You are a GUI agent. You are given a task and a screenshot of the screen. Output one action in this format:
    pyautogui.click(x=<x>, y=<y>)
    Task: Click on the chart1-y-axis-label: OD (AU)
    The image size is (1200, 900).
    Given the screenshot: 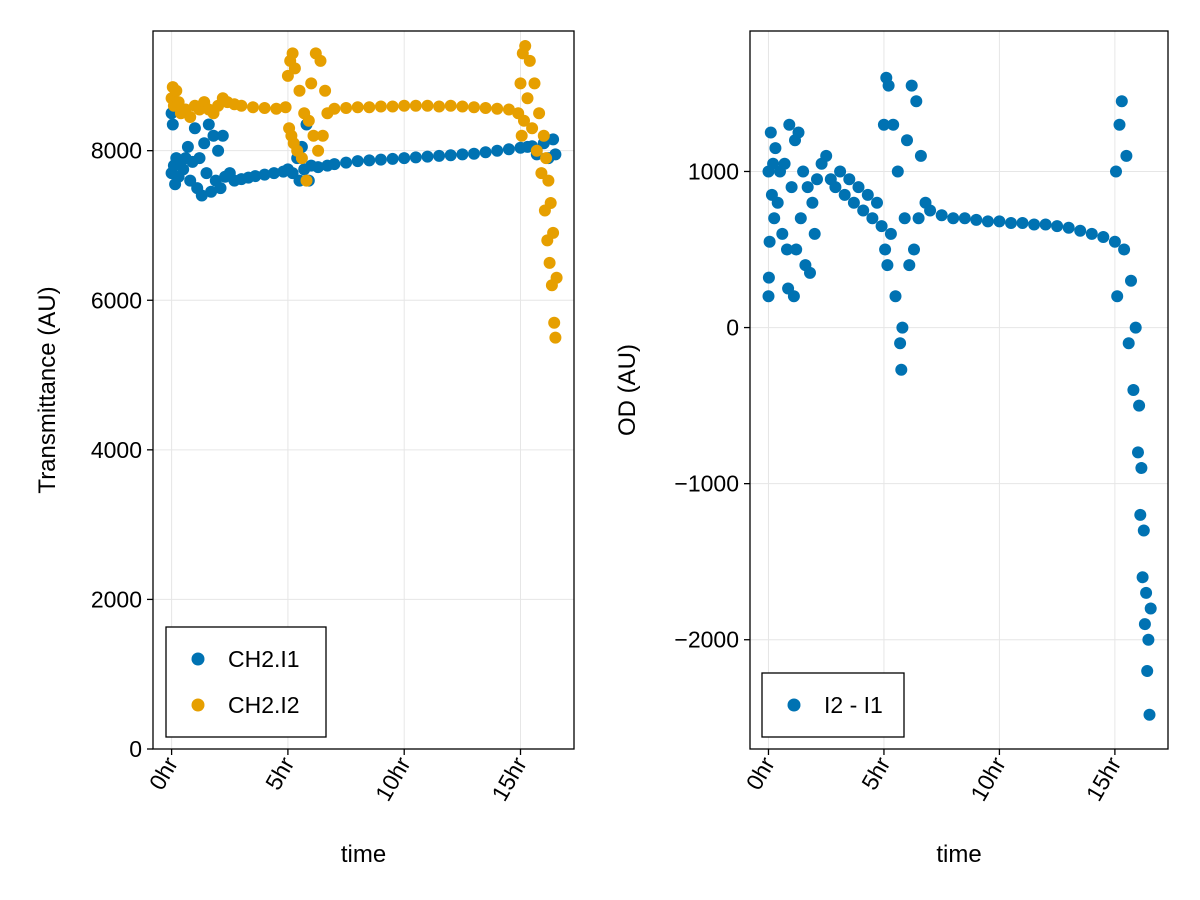 What is the action you would take?
    pyautogui.click(x=627, y=390)
    